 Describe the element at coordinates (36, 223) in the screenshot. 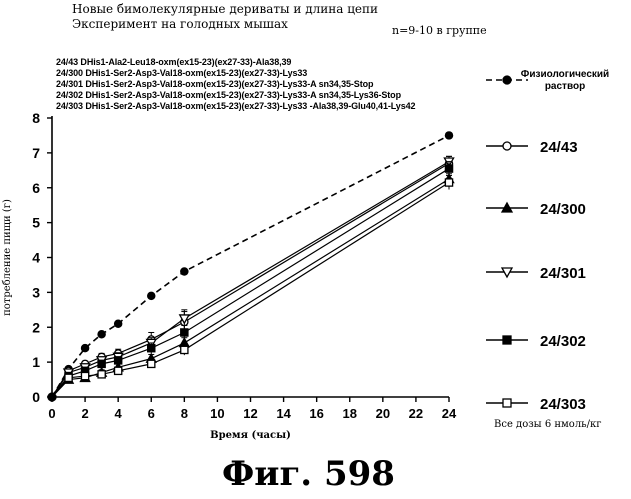

I see `y-tick-label: 5` at that location.